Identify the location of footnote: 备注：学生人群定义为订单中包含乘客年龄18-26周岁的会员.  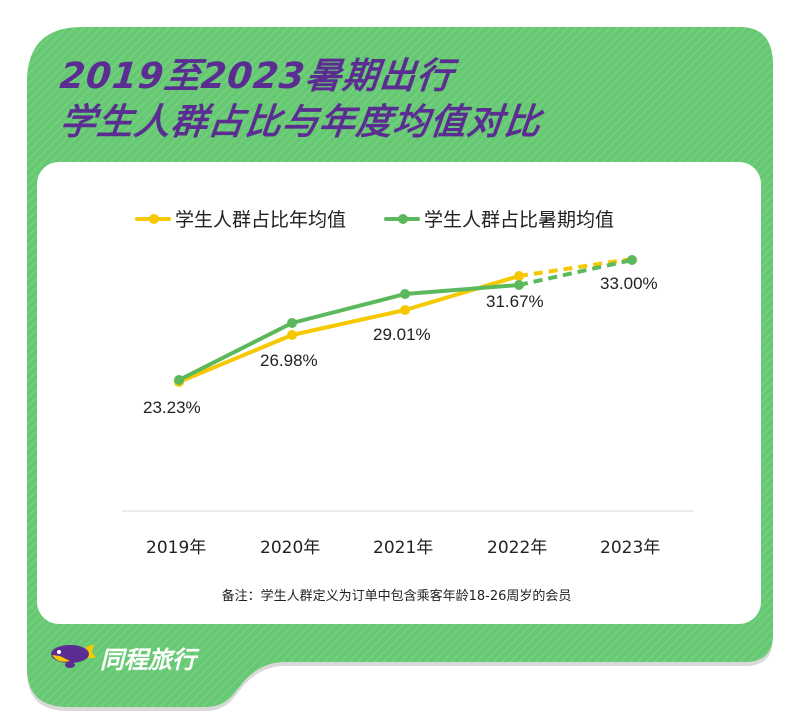
(396, 596).